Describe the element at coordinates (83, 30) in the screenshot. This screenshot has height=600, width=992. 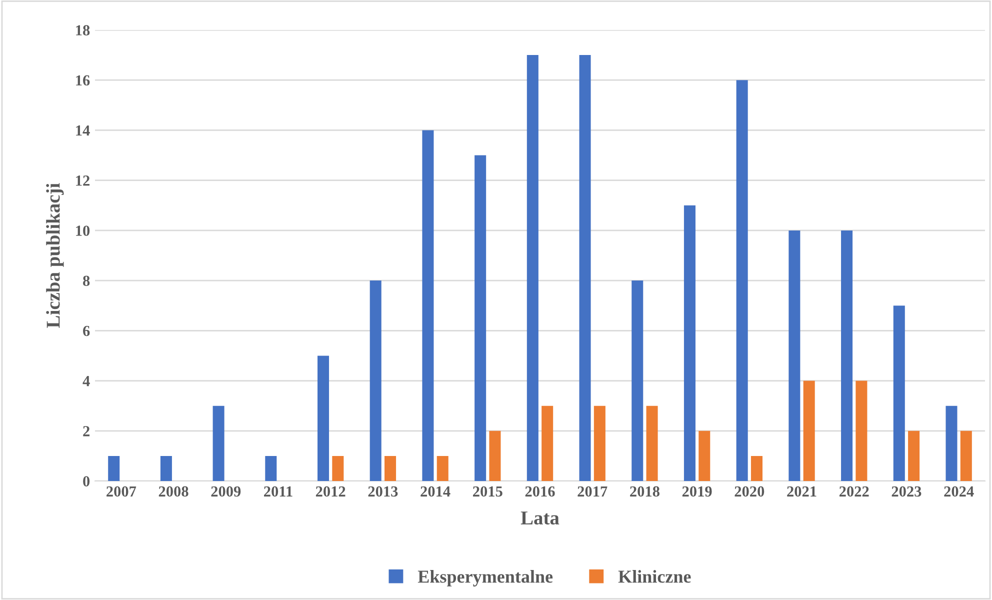
I see `y-tick-label: 18` at that location.